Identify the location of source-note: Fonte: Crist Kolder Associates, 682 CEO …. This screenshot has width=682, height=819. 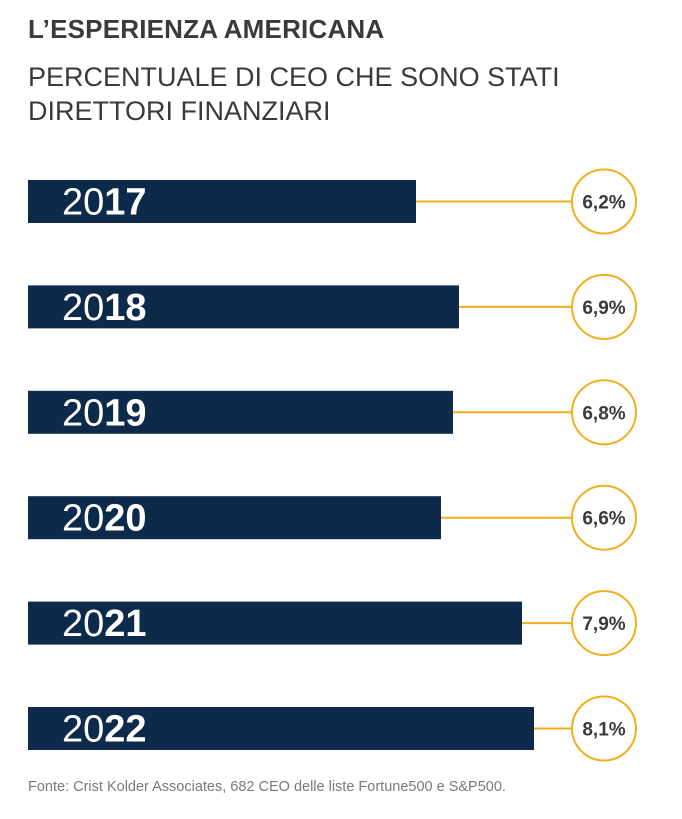
(267, 787).